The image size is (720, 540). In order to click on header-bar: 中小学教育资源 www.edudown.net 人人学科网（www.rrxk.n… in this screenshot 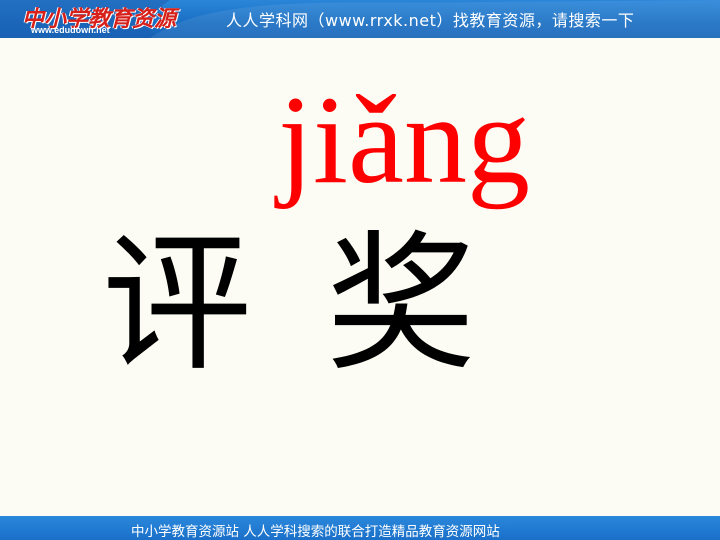, I will do `click(360, 19)`.